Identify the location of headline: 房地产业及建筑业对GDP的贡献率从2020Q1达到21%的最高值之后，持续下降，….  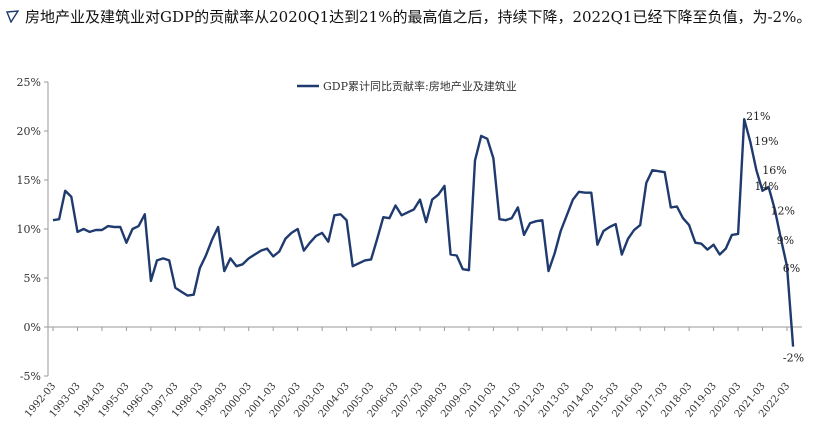
(416, 17).